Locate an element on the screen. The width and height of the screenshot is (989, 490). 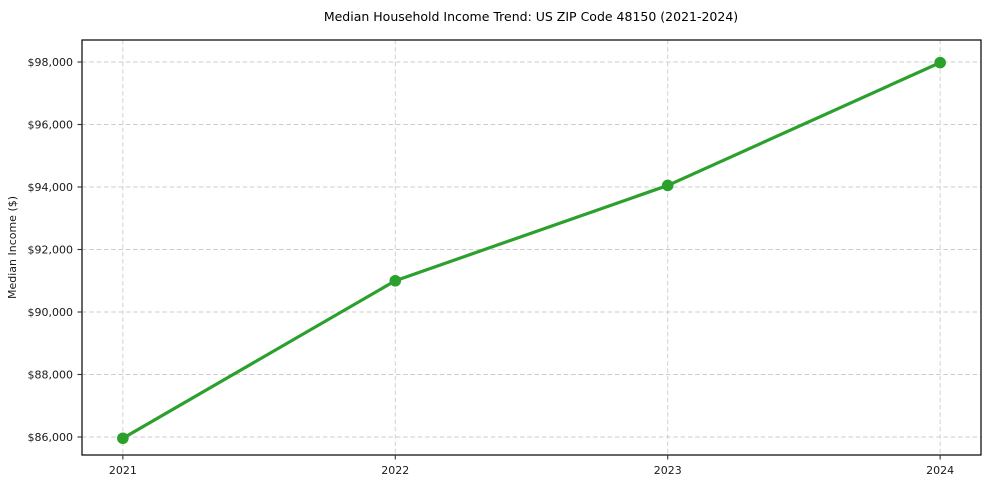
x-tick-label: 2021 is located at coordinates (123, 470).